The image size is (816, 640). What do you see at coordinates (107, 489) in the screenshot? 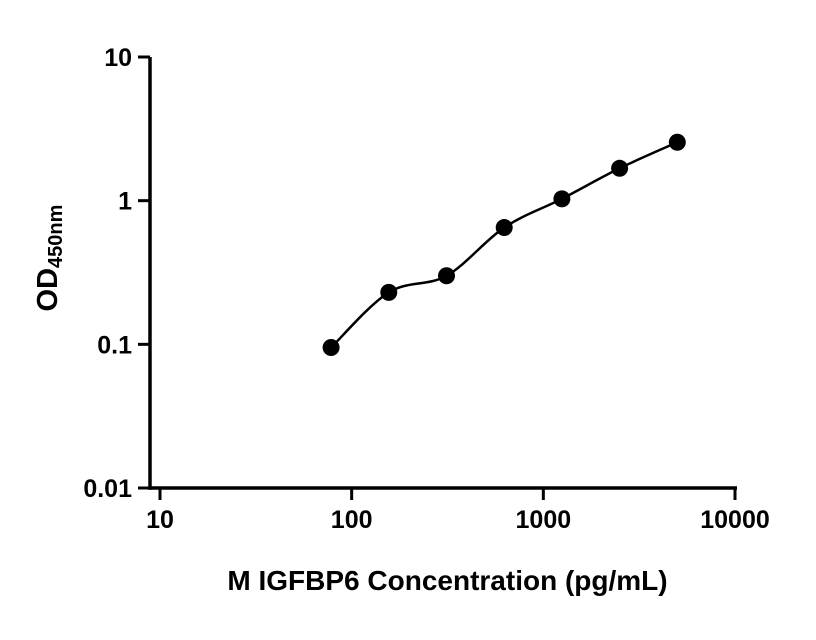
I see `y-tick-label: 0.01` at bounding box center [107, 489].